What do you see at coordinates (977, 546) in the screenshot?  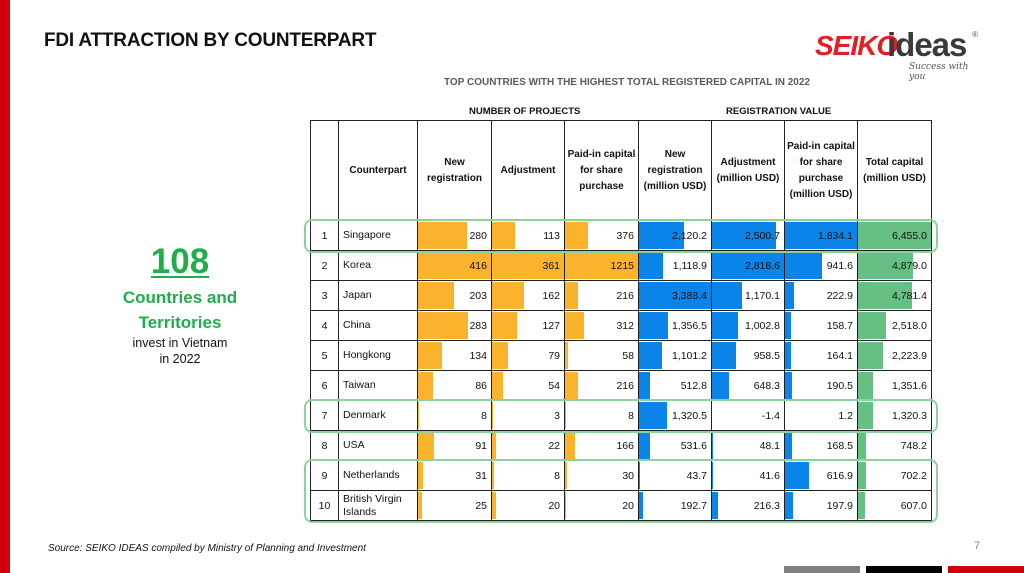 I see `page-number: 7` at bounding box center [977, 546].